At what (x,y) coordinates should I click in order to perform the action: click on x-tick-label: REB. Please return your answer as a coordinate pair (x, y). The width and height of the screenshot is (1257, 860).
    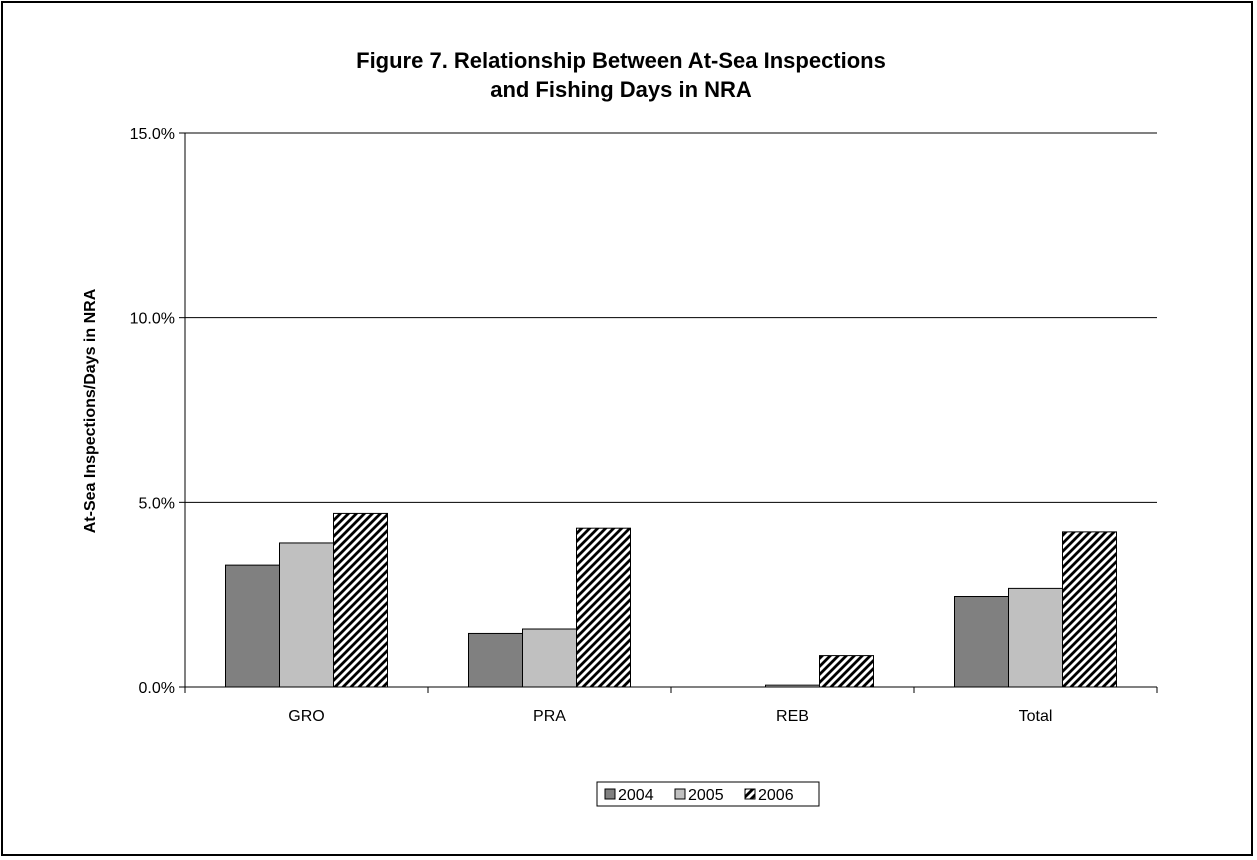
    Looking at the image, I should click on (792, 716).